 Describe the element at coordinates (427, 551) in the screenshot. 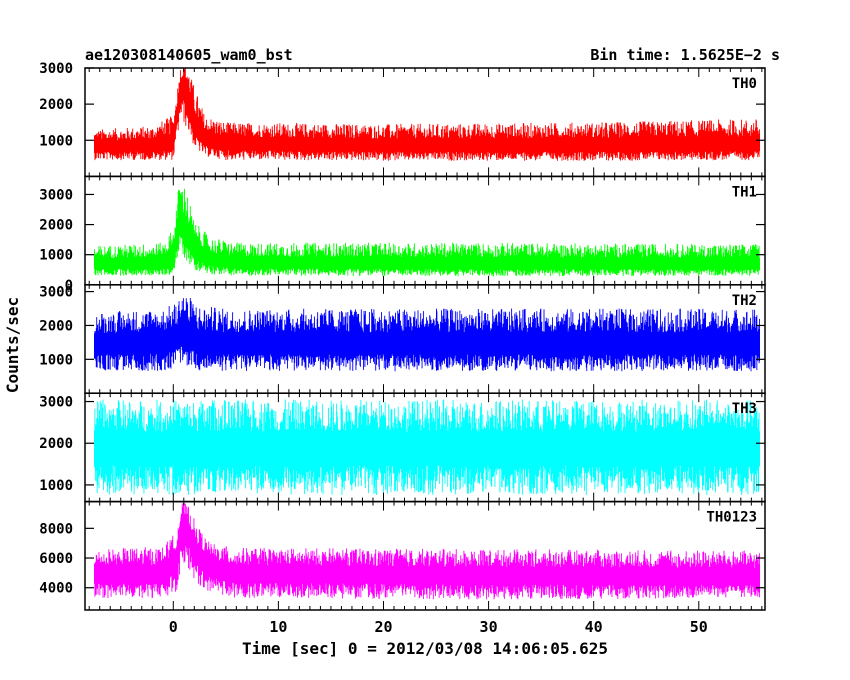

I see `series-line-th0123` at that location.